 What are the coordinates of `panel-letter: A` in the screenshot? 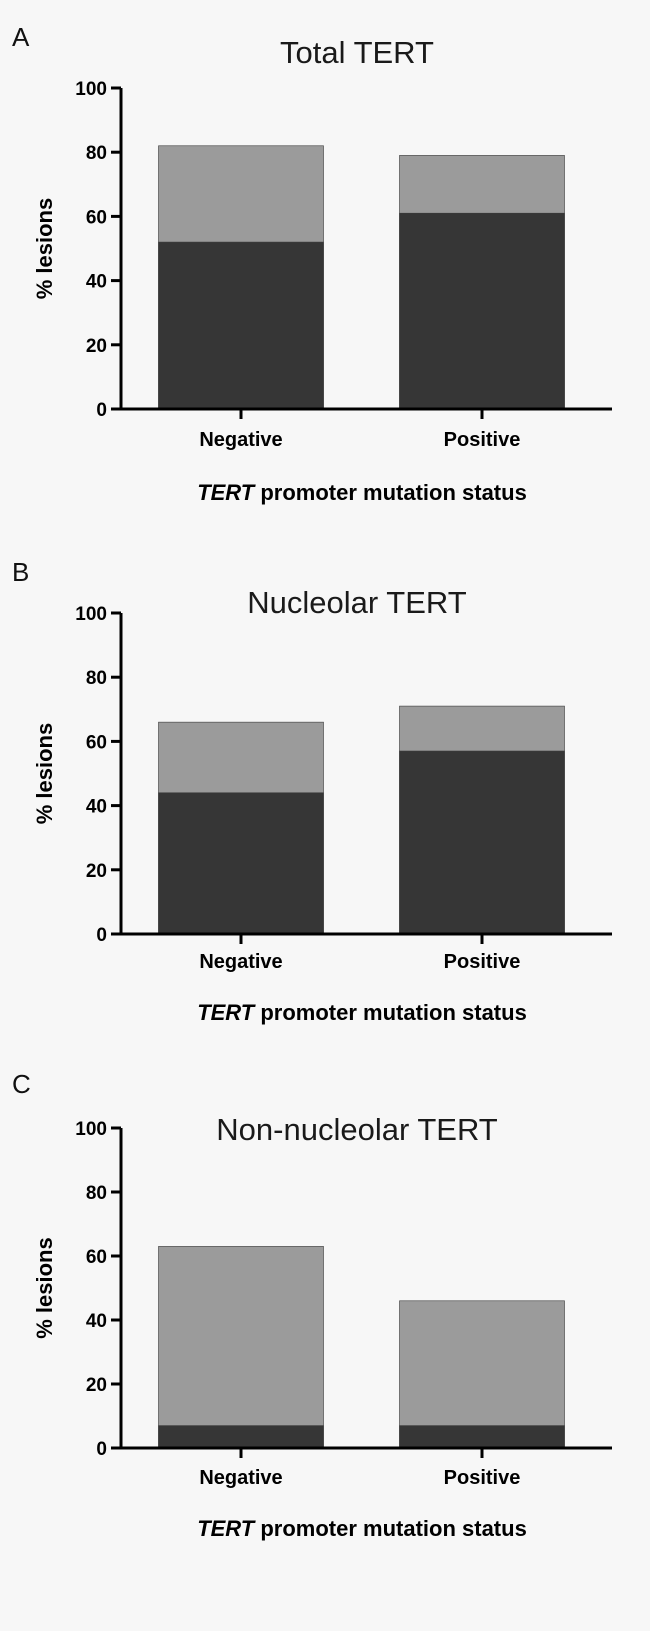 It's located at (21, 37).